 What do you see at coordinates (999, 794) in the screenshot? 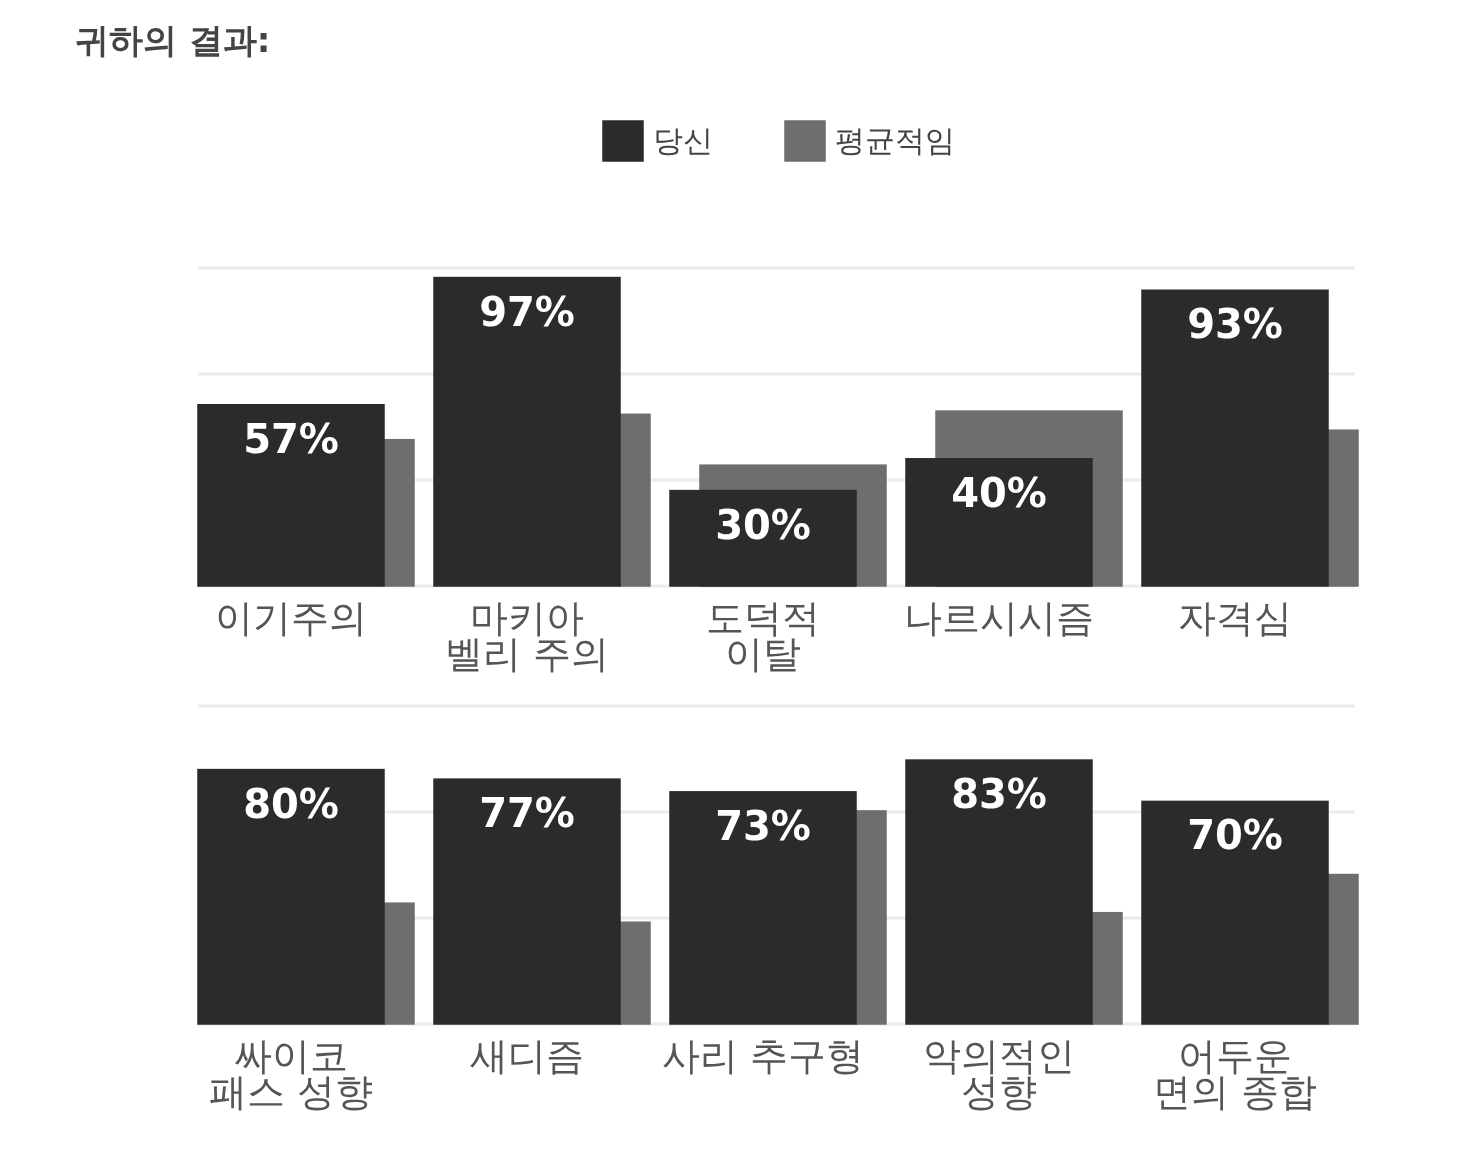
I see `data-label: 83%` at bounding box center [999, 794].